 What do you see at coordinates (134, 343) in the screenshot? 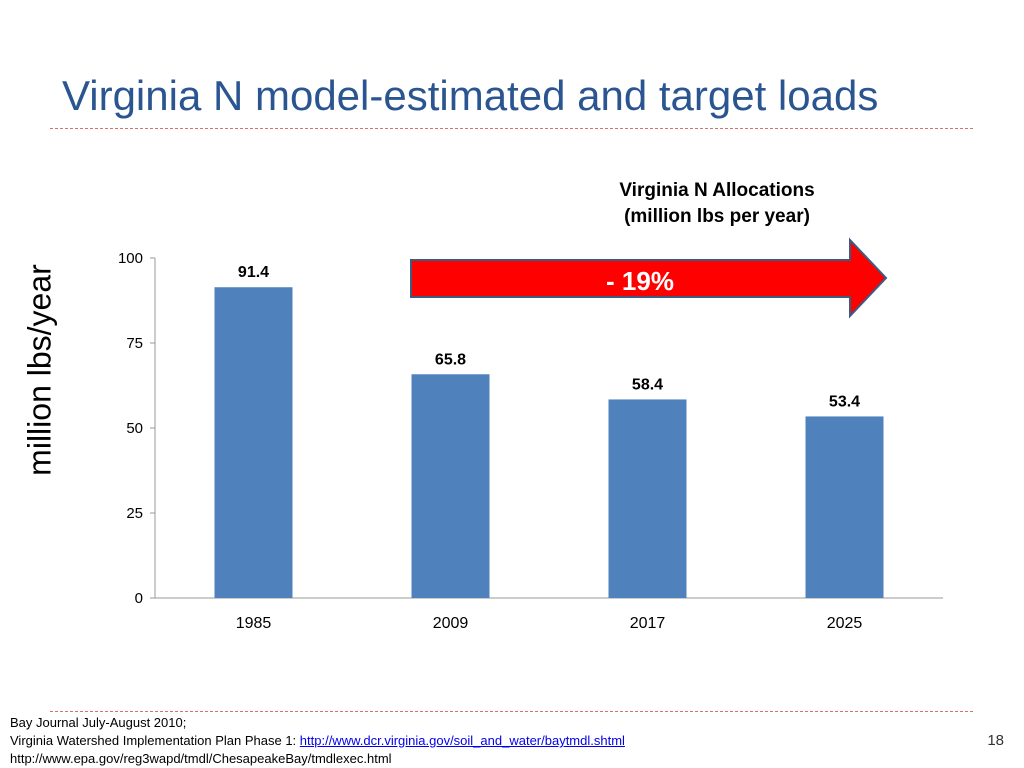
I see `y-tick-label: 75` at bounding box center [134, 343].